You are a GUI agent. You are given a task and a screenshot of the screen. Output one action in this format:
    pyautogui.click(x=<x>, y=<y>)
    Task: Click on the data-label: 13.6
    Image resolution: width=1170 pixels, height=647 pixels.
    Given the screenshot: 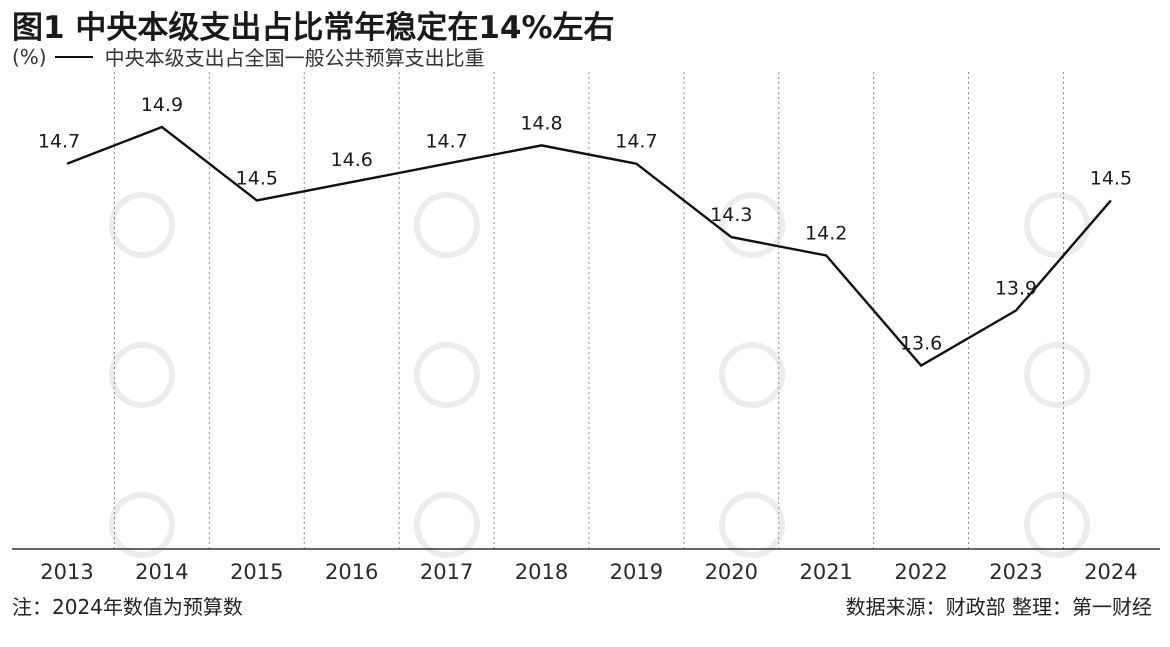 What is the action you would take?
    pyautogui.click(x=921, y=344)
    